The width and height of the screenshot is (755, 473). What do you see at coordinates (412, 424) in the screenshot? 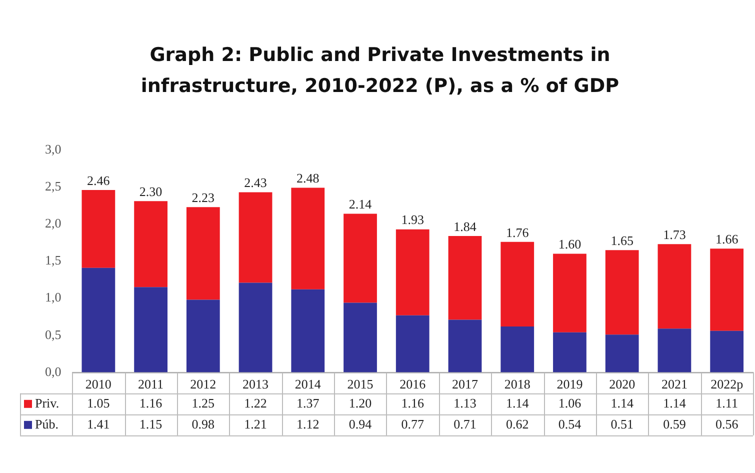
I see `data-label: 0.77` at bounding box center [412, 424].